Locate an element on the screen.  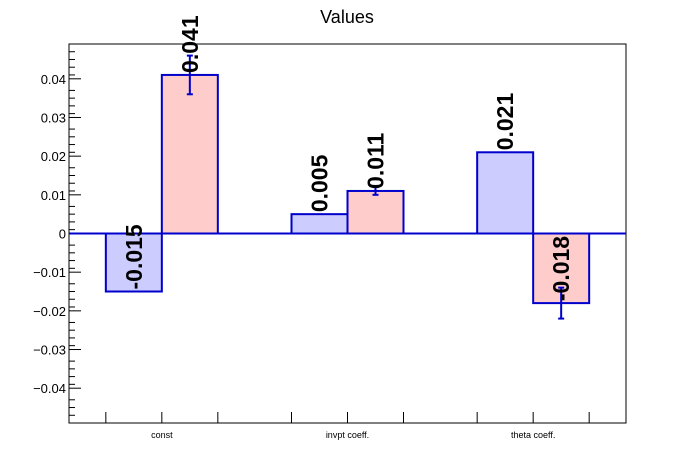
chart-title: Values is located at coordinates (347, 17).